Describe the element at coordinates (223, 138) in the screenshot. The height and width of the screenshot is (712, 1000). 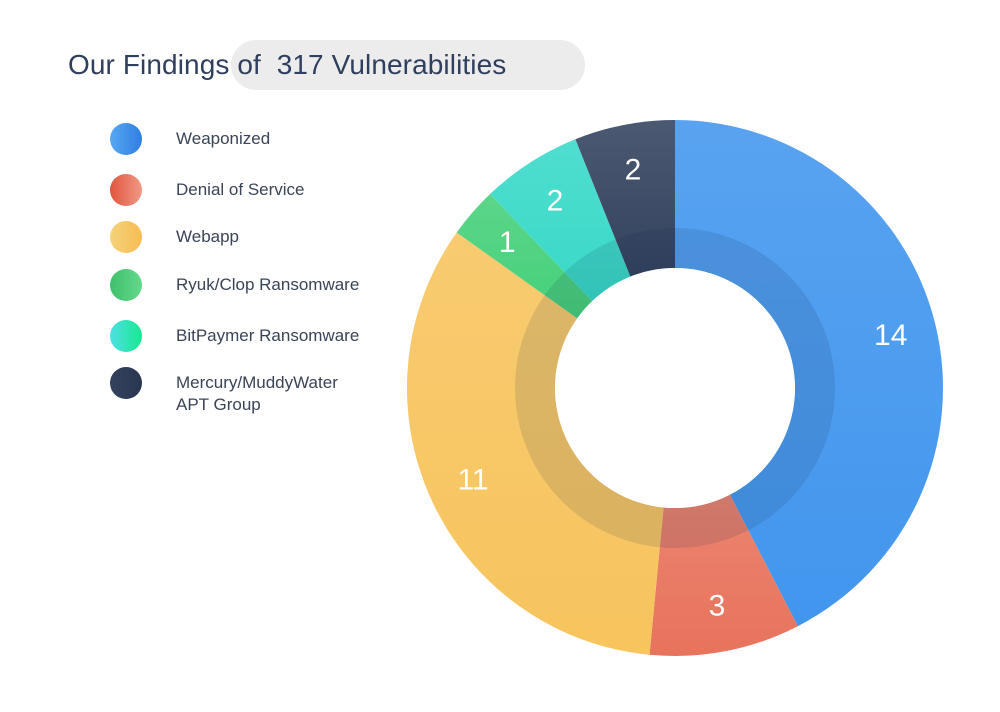
I see `legend-label-weaponized: Weaponized` at that location.